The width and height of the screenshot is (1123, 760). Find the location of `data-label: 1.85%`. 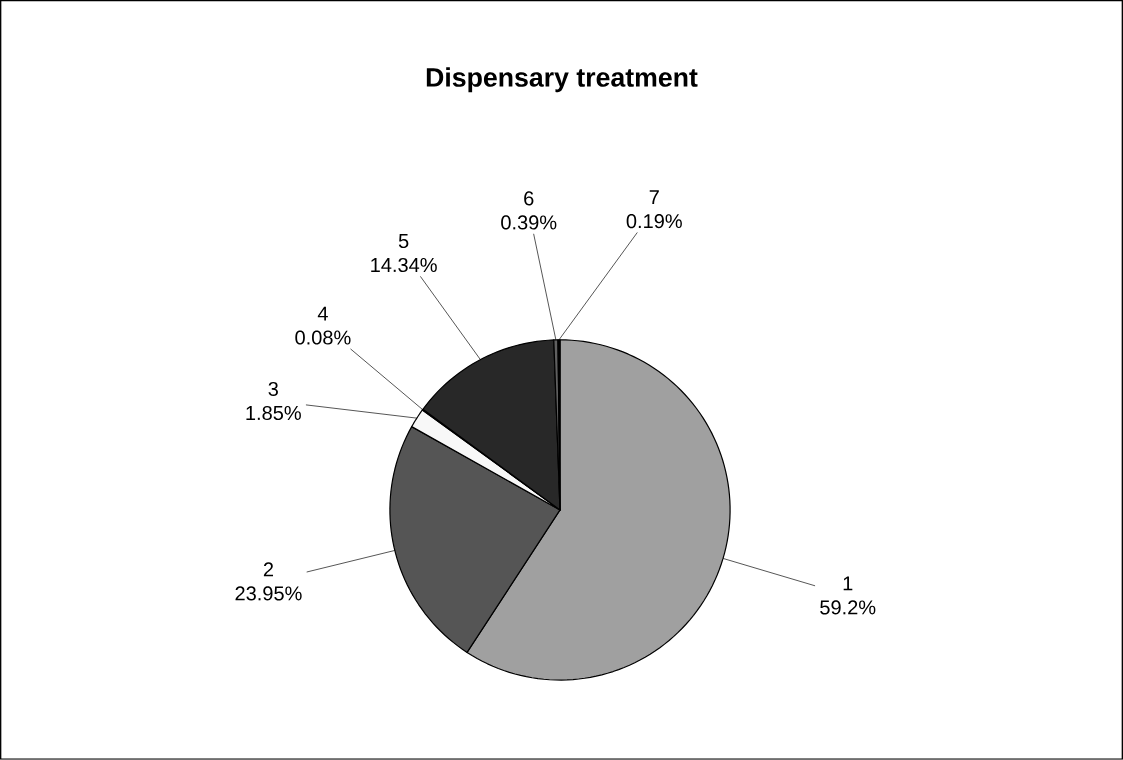

data-label: 1.85% is located at coordinates (273, 413).